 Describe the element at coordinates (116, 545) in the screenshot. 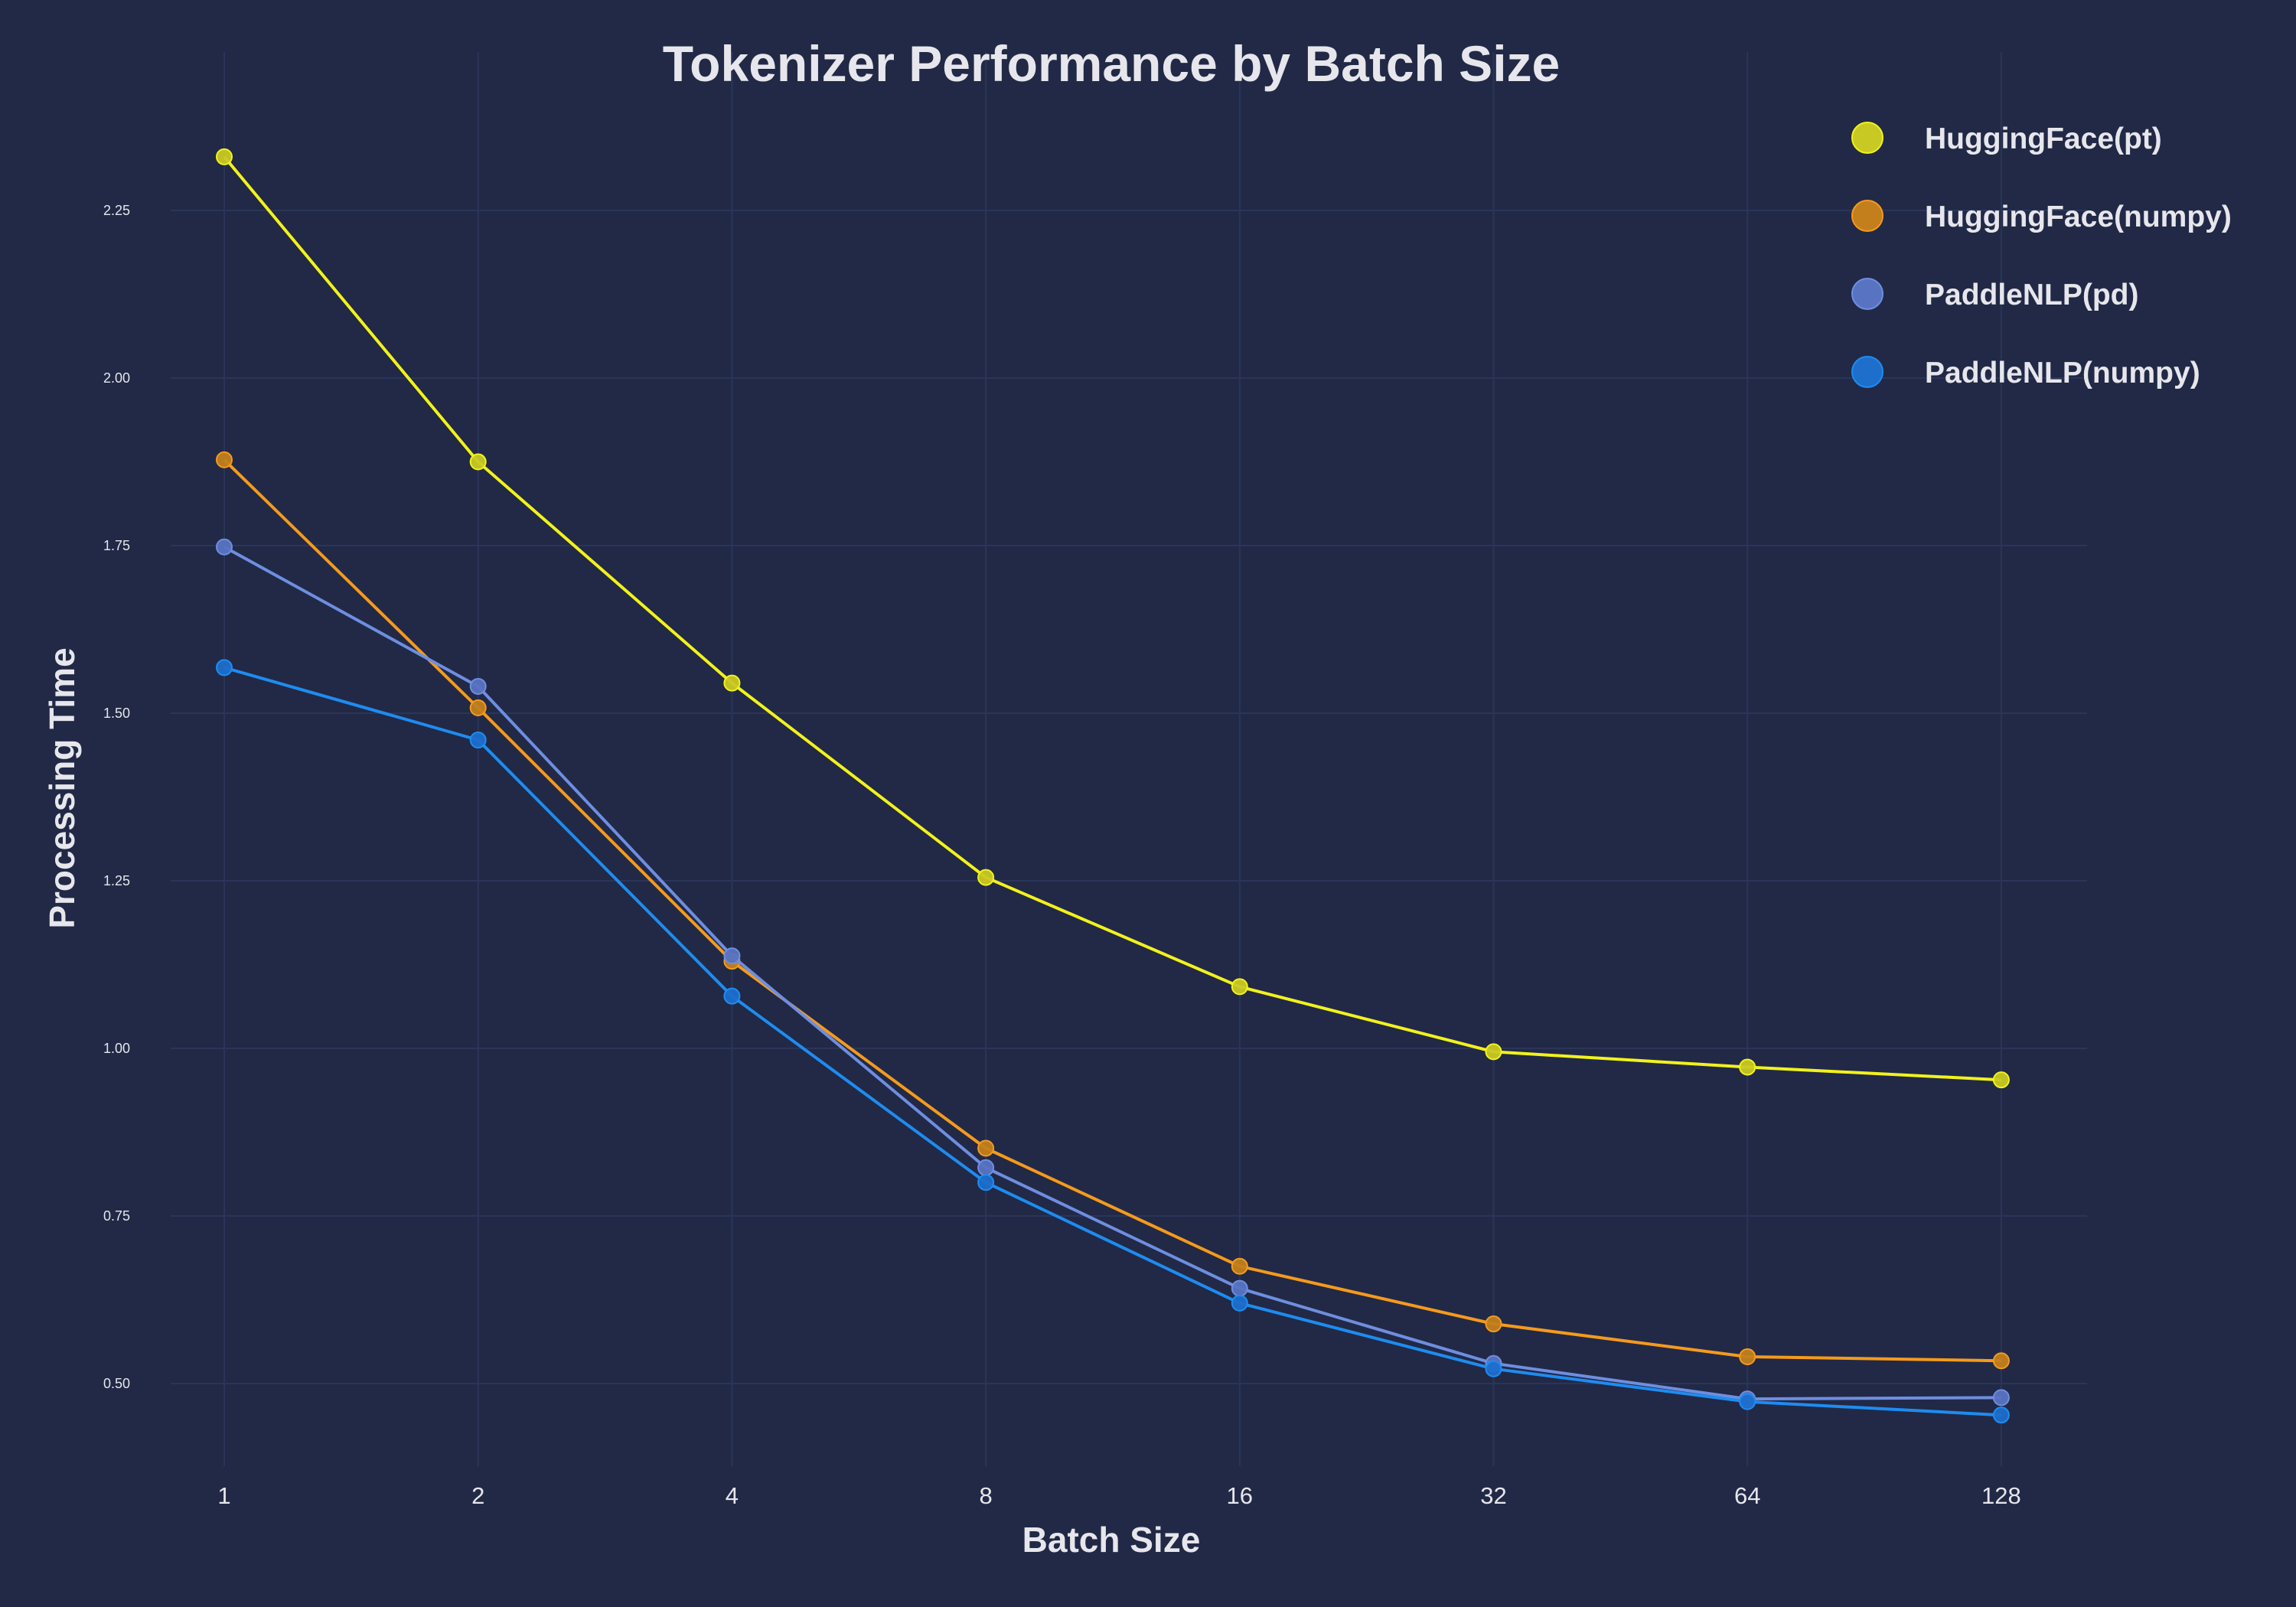

I see `y-tick-label: 1.75` at that location.